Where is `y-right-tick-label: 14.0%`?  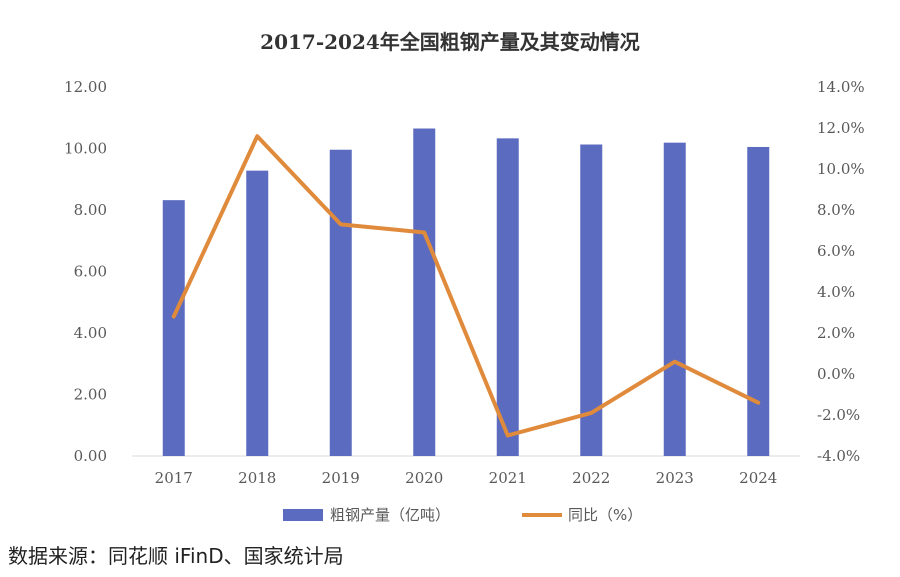
y-right-tick-label: 14.0% is located at coordinates (841, 87).